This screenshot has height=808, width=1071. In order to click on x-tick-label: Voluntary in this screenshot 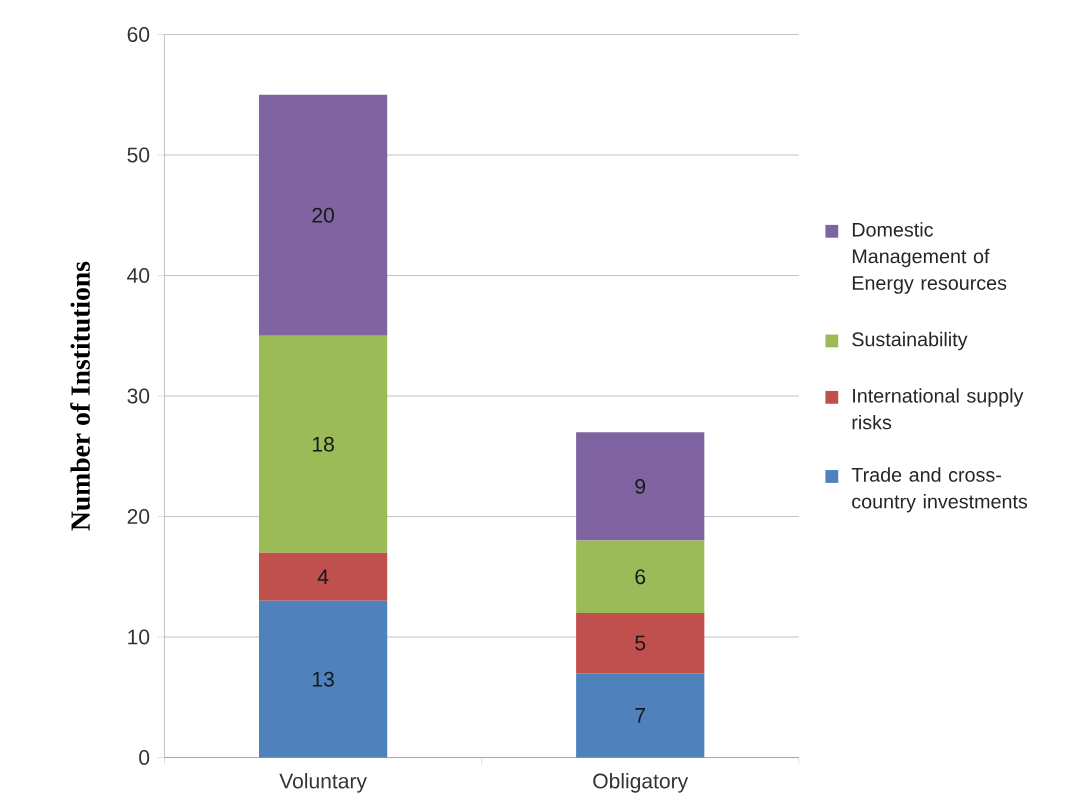, I will do `click(323, 783)`.